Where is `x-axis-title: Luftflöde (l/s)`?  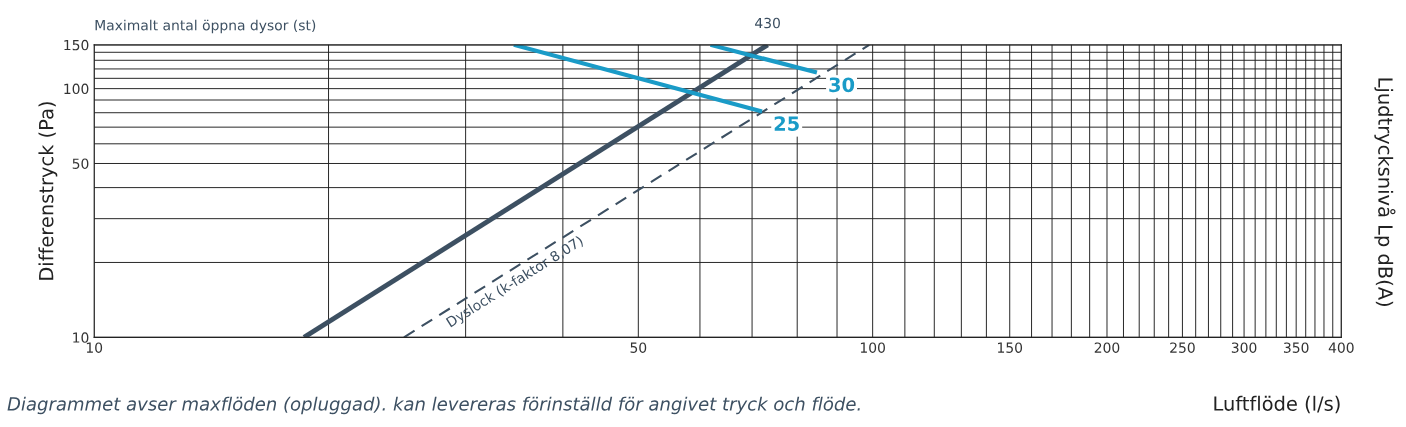 x-axis-title: Luftflöde (l/s) is located at coordinates (1277, 404).